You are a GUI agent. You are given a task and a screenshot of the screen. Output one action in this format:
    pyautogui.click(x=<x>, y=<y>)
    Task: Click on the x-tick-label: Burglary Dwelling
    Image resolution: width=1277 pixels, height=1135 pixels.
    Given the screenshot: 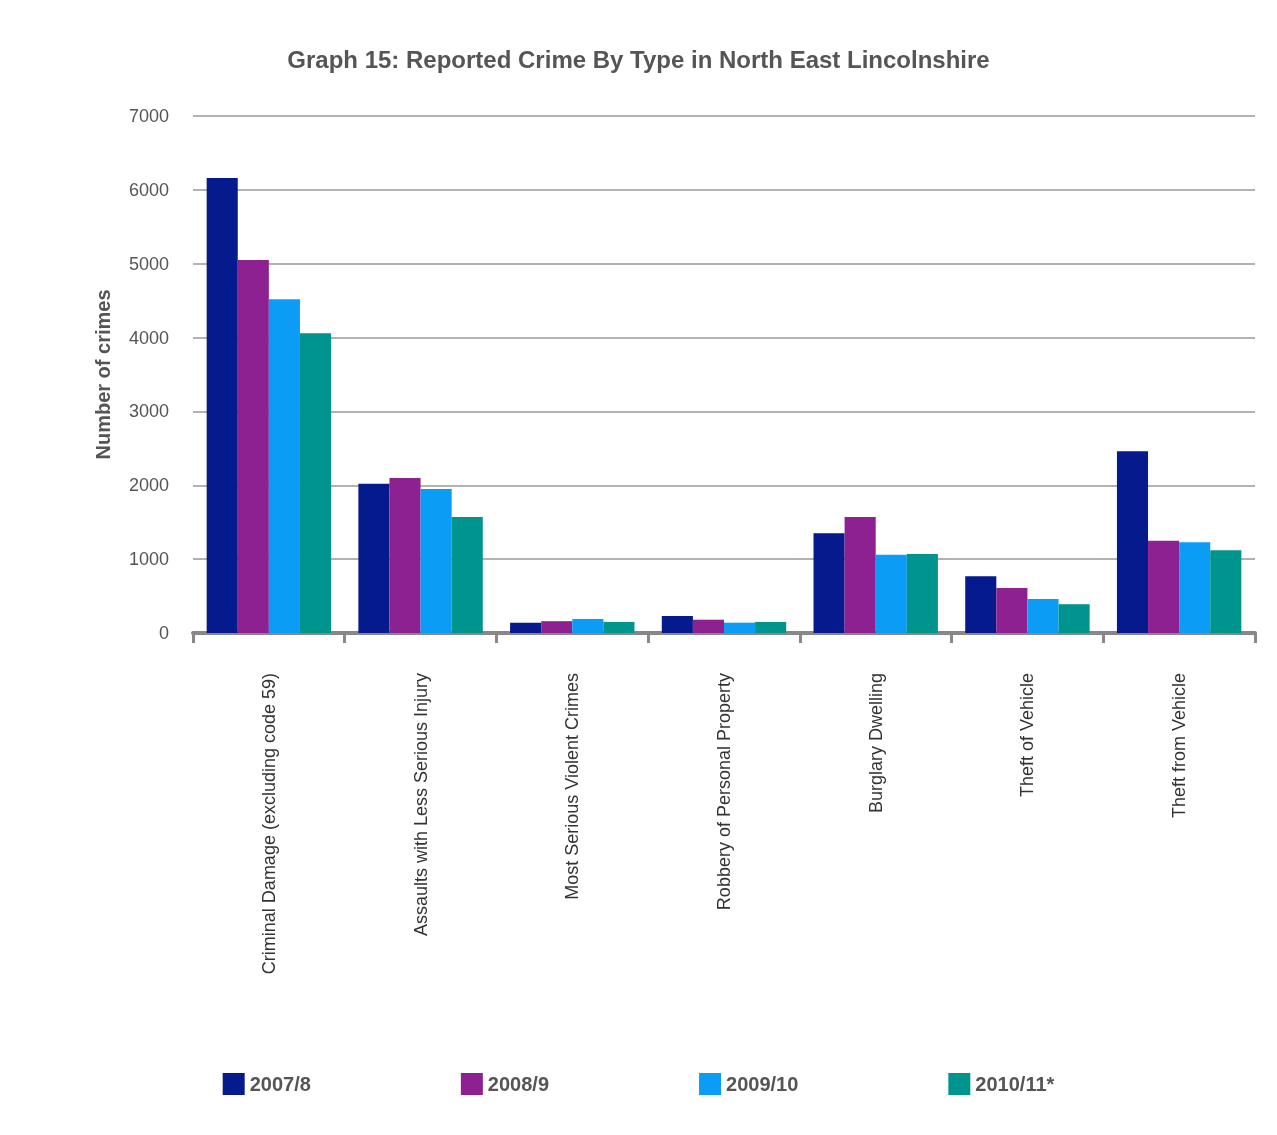 What is the action you would take?
    pyautogui.click(x=875, y=743)
    